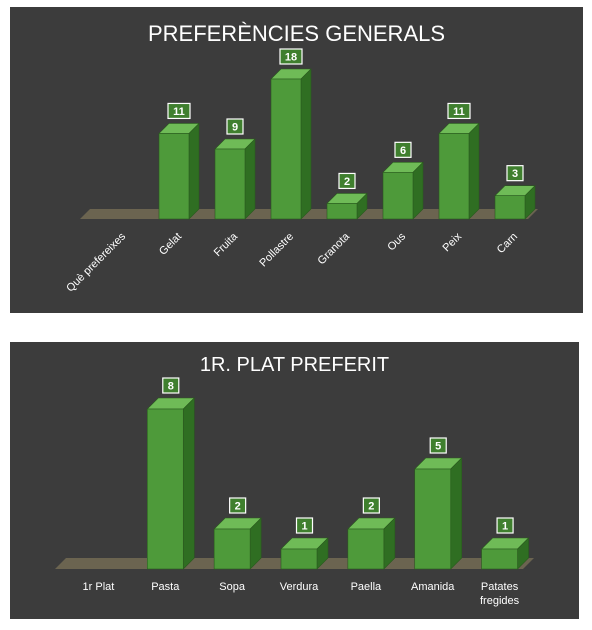  I want to click on data-label: 6, so click(403, 151).